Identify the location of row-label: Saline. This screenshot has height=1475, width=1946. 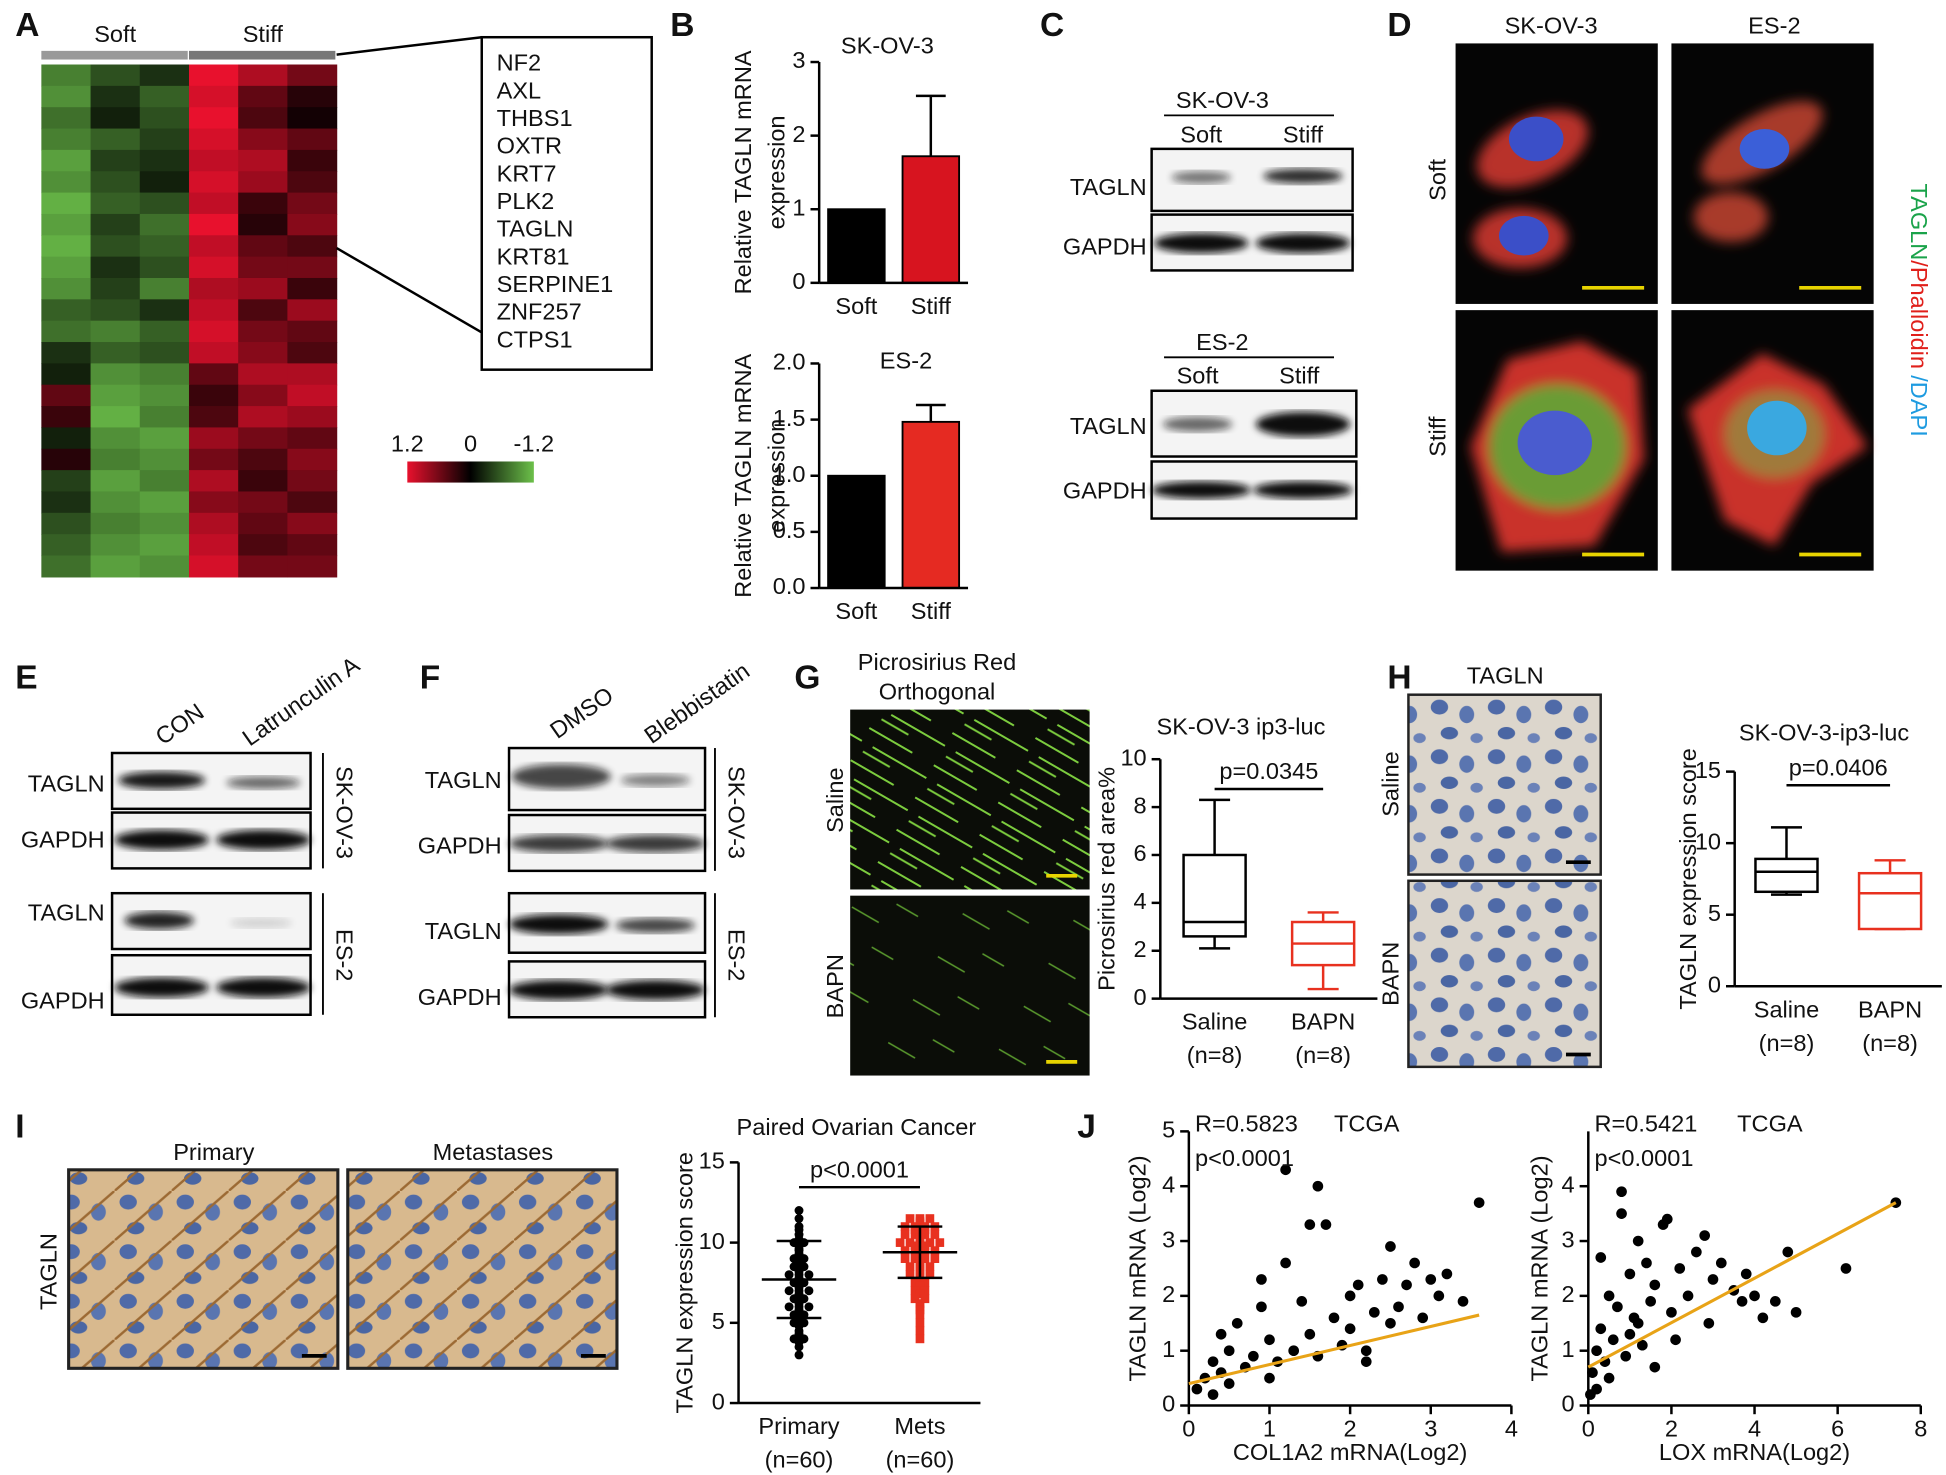
(835, 800).